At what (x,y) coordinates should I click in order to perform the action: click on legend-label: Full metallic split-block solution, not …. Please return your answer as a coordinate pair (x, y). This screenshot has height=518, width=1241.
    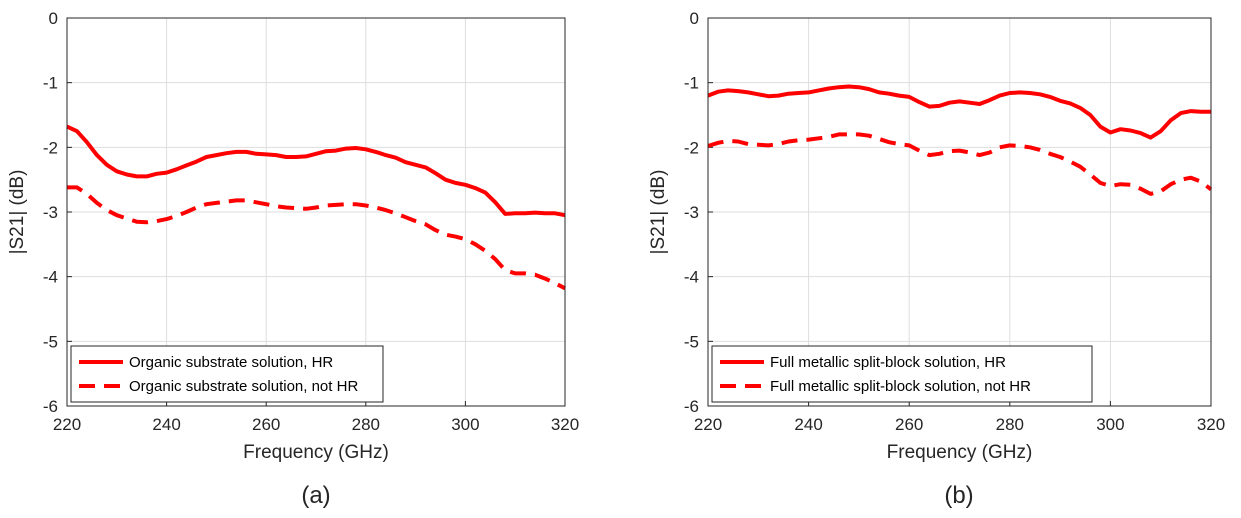
    Looking at the image, I should click on (900, 386).